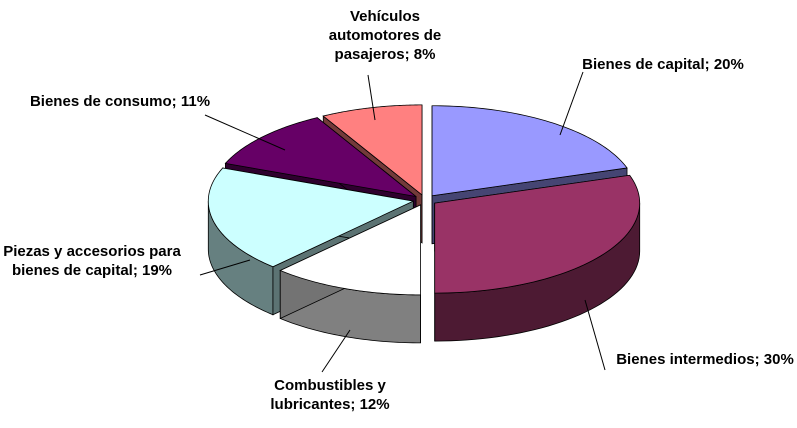  What do you see at coordinates (120, 101) in the screenshot?
I see `data-label: Bienes de consumo; 11%` at bounding box center [120, 101].